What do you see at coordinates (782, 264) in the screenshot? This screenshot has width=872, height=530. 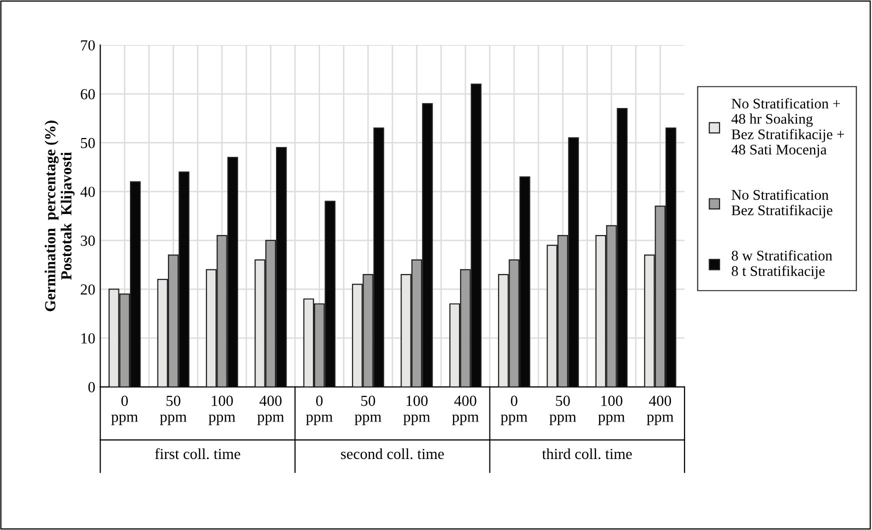 I see `legend-label: 8 w Stratification 8 t Stratifikacije` at bounding box center [782, 264].